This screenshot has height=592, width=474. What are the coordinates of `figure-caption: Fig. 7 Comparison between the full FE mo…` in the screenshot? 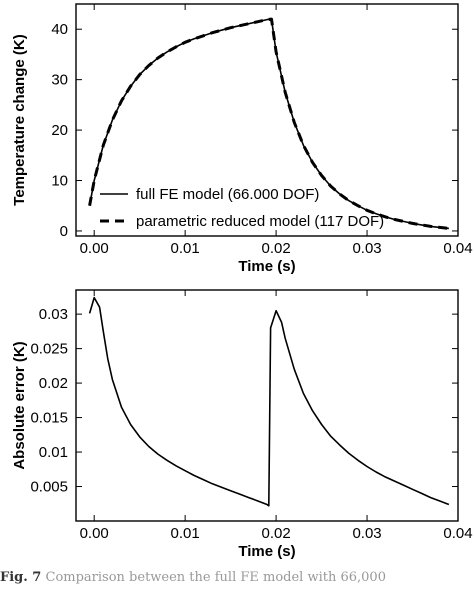 It's located at (237, 581).